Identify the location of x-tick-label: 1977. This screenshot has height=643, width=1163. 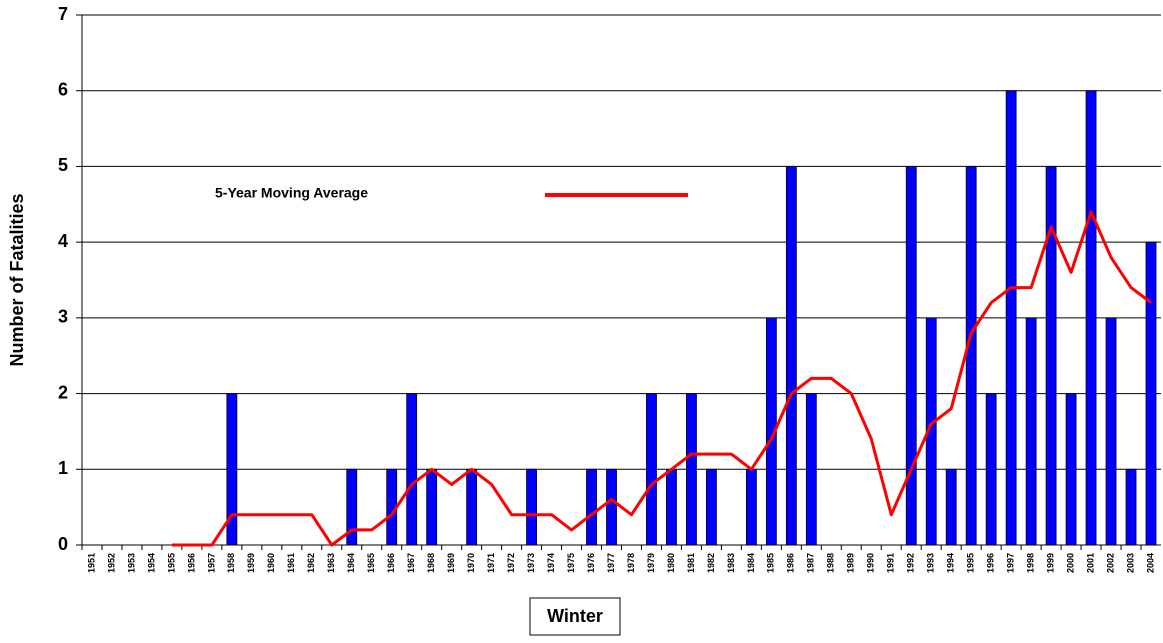
(611, 563).